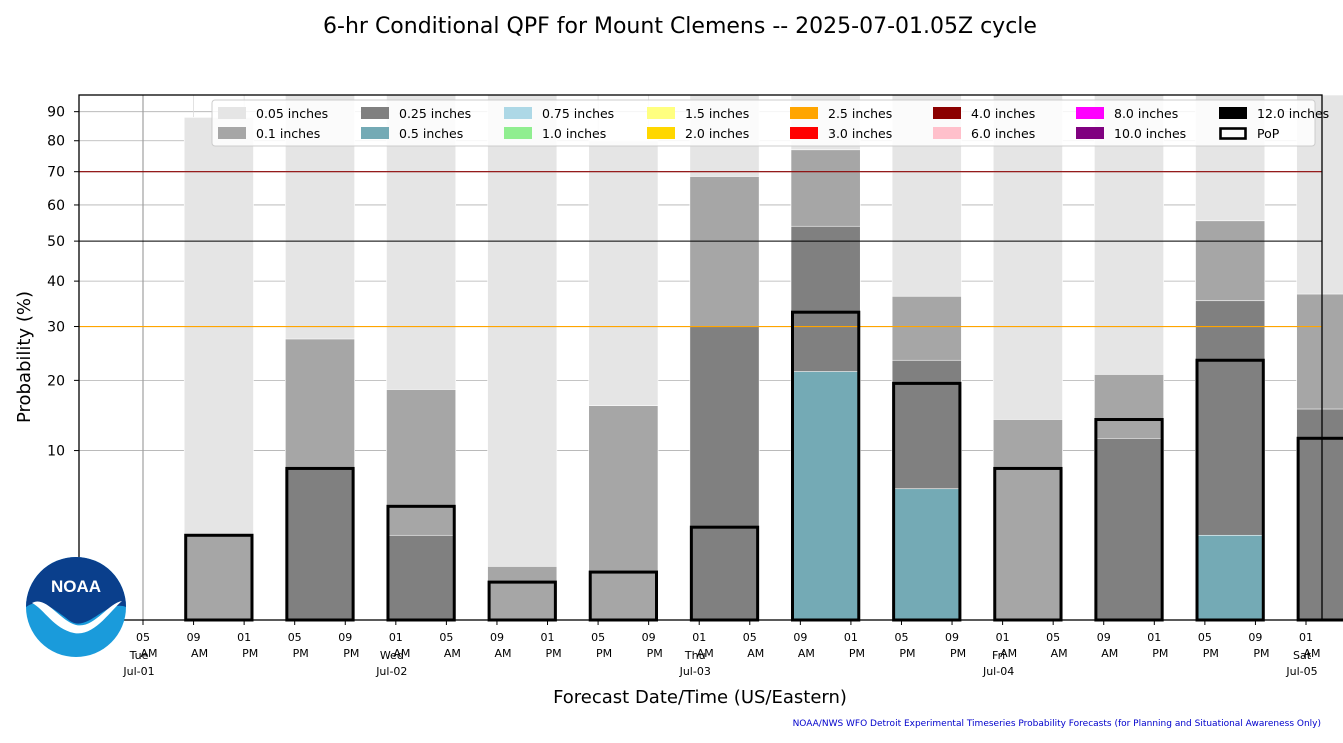 The width and height of the screenshot is (1343, 743). What do you see at coordinates (717, 113) in the screenshot?
I see `legend-label: 1.5 inches` at bounding box center [717, 113].